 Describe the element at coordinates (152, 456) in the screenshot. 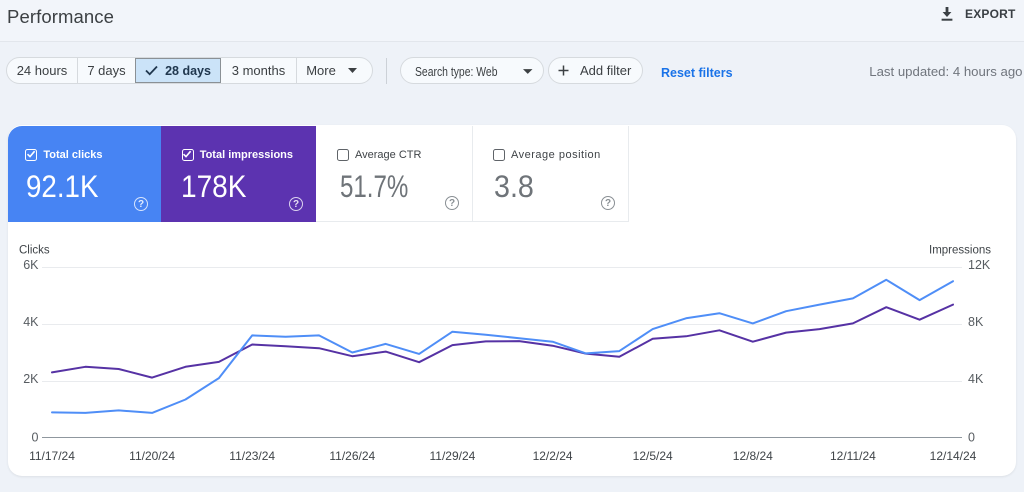

I see `svg-text: 11/20/24` at that location.